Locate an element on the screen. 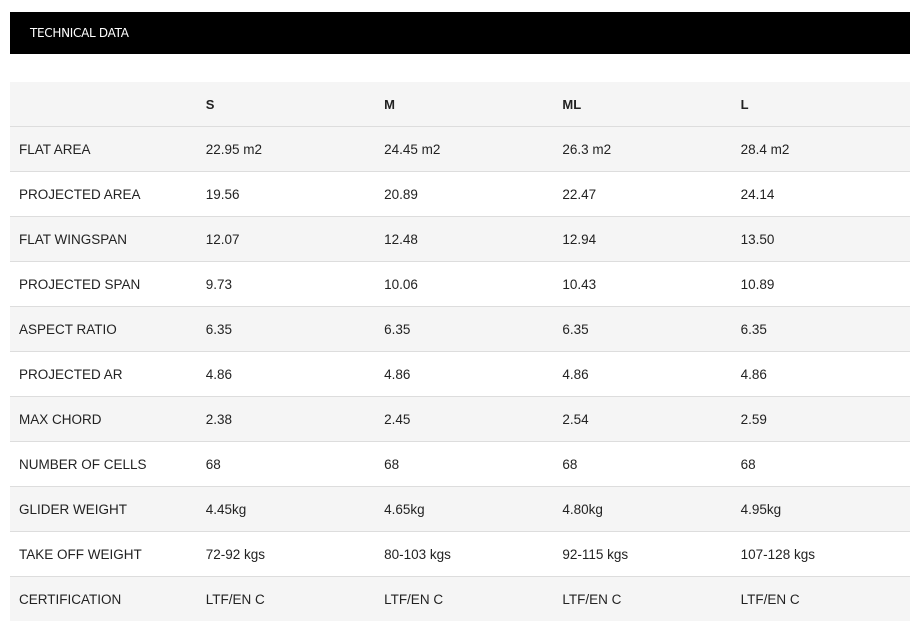 Image resolution: width=910 pixels, height=624 pixels. cell-value: 72-92 kgs is located at coordinates (286, 554).